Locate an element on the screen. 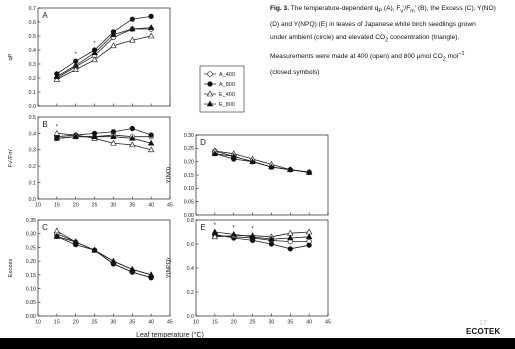 This screenshot has height=349, width=515. caption-text-4b: mol is located at coordinates (452, 56).